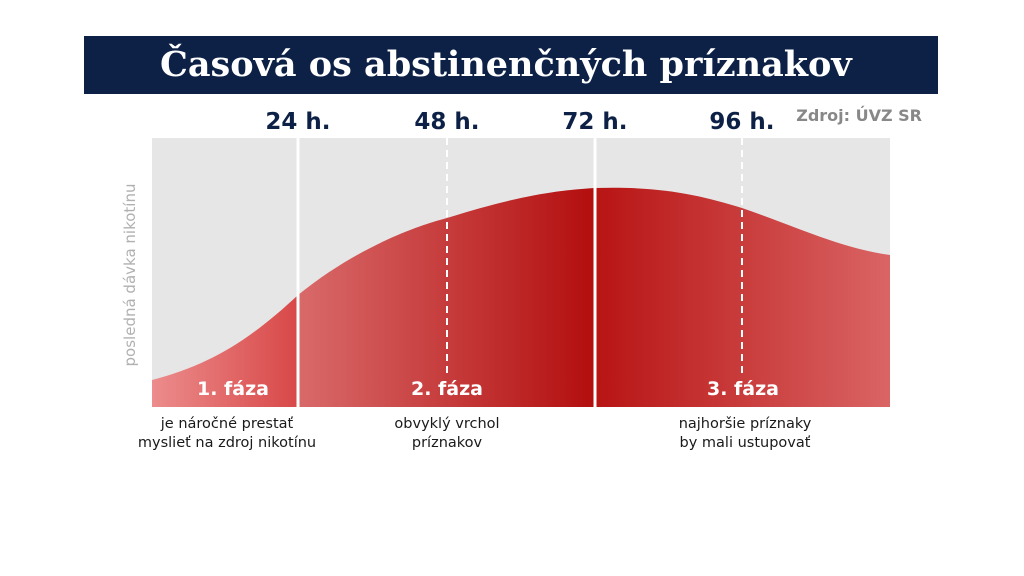 The width and height of the screenshot is (1024, 576). Describe the element at coordinates (745, 424) in the screenshot. I see `phase-description: najhoršie príznaky` at that location.